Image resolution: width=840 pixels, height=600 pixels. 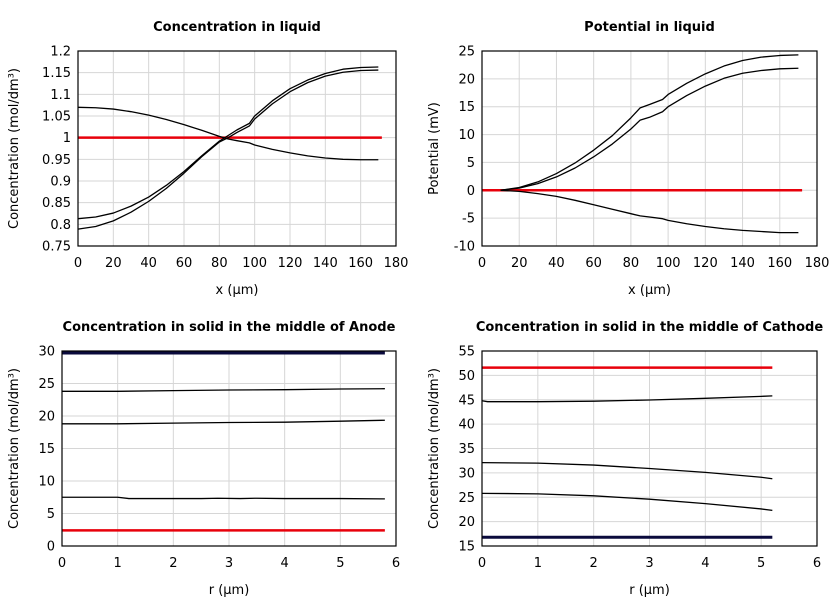 What do you see at coordinates (56, 247) in the screenshot?
I see `y-tick-label: 0.75` at bounding box center [56, 247].